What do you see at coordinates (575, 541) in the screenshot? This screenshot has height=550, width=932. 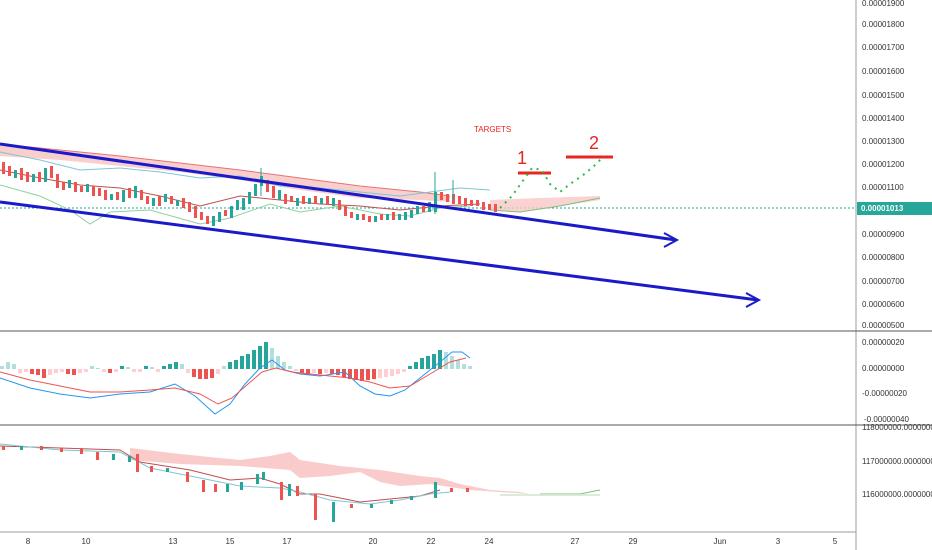 I see `date-tick: 27` at bounding box center [575, 541].